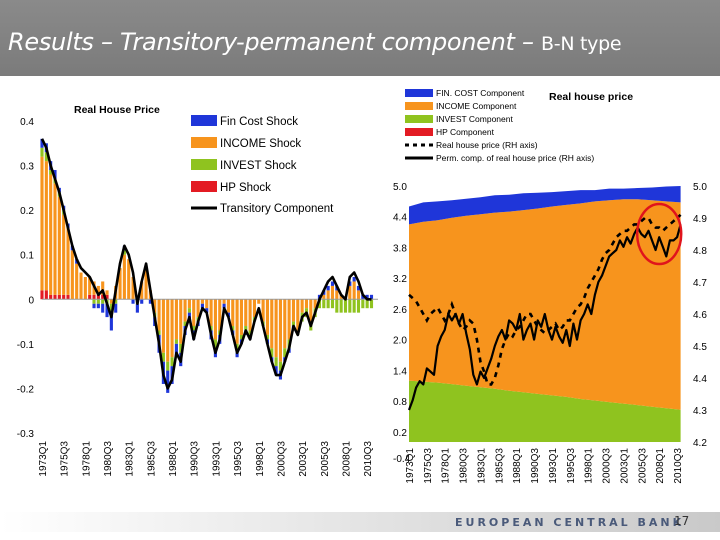  Describe the element at coordinates (624, 466) in the screenshot. I see `right-xtick-label: 2003Q1` at that location.